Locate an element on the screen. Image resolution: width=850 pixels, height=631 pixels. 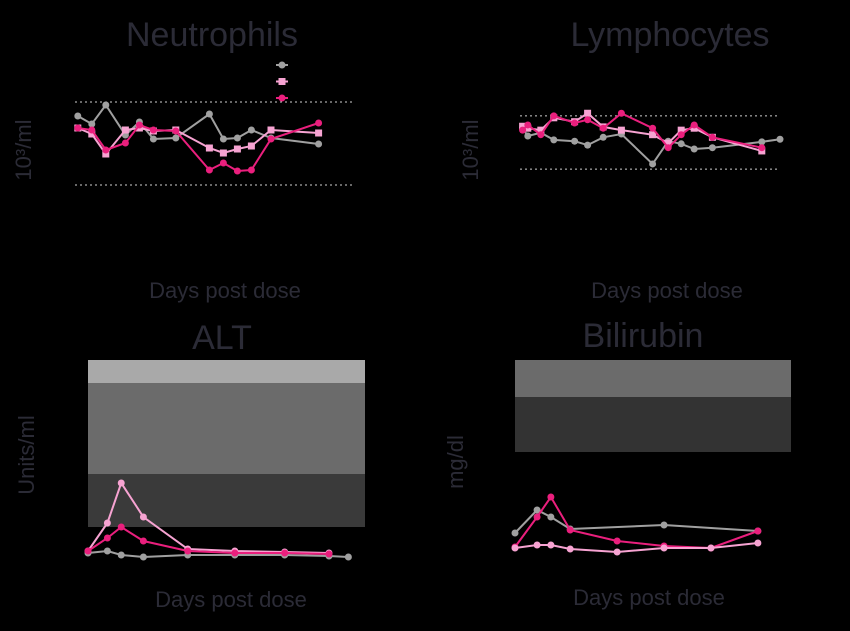
chart-title: Lymphocytes is located at coordinates (669, 35).